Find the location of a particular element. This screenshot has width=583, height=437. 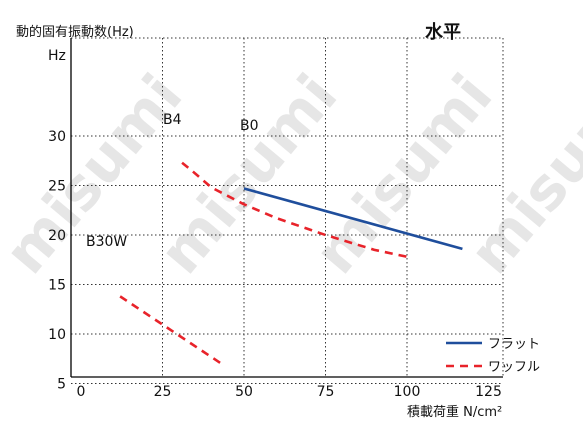

x-tick-label: 25 is located at coordinates (163, 392).